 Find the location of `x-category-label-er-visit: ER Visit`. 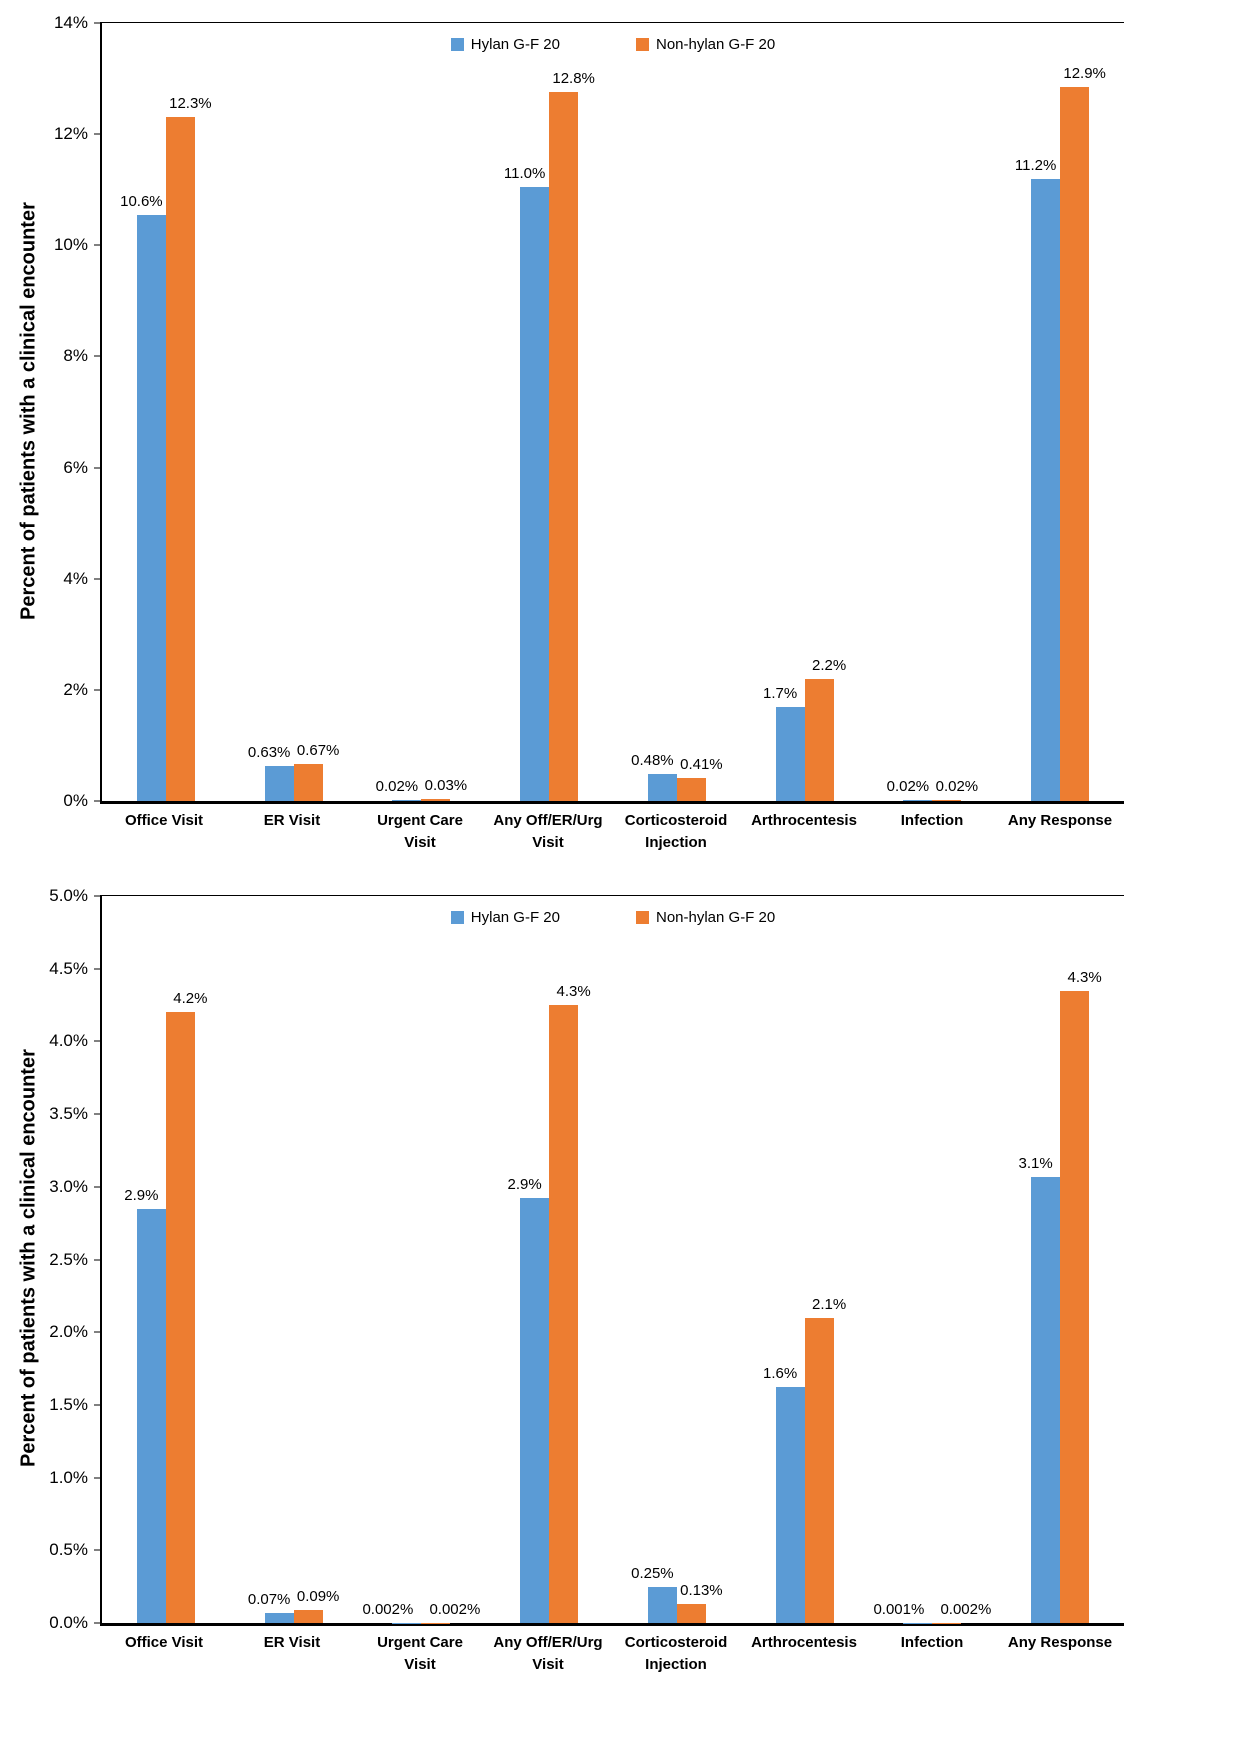

x-category-label-er-visit: ER Visit is located at coordinates (292, 820).